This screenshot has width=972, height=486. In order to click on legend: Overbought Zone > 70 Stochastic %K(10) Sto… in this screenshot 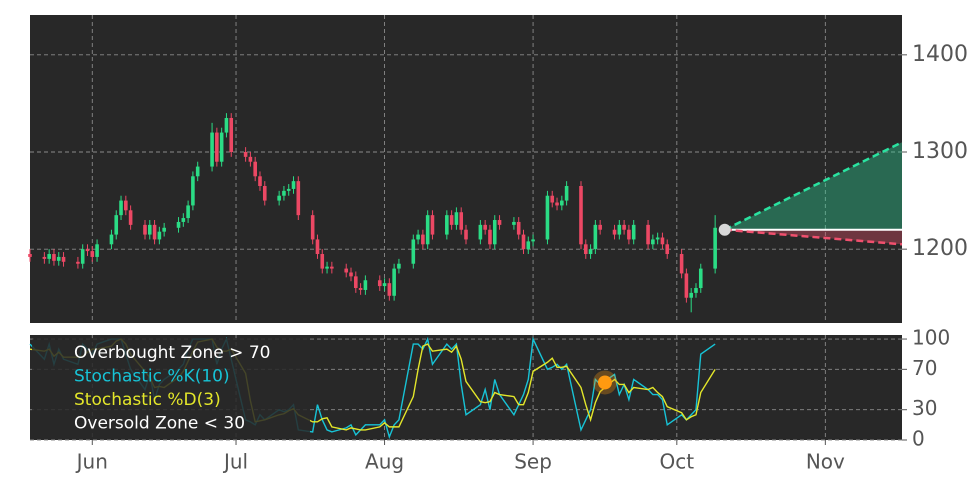, I will do `click(171, 388)`.